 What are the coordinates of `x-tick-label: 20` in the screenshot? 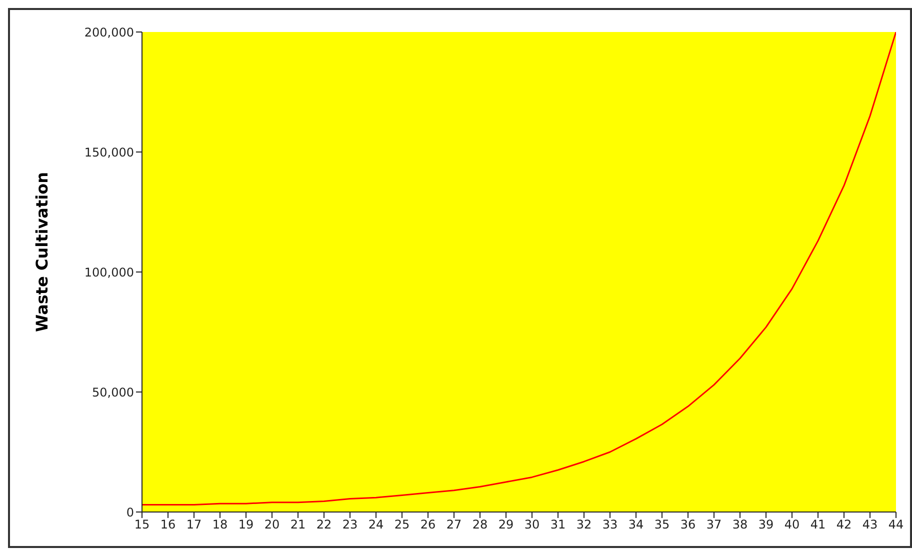 It's located at (272, 525).